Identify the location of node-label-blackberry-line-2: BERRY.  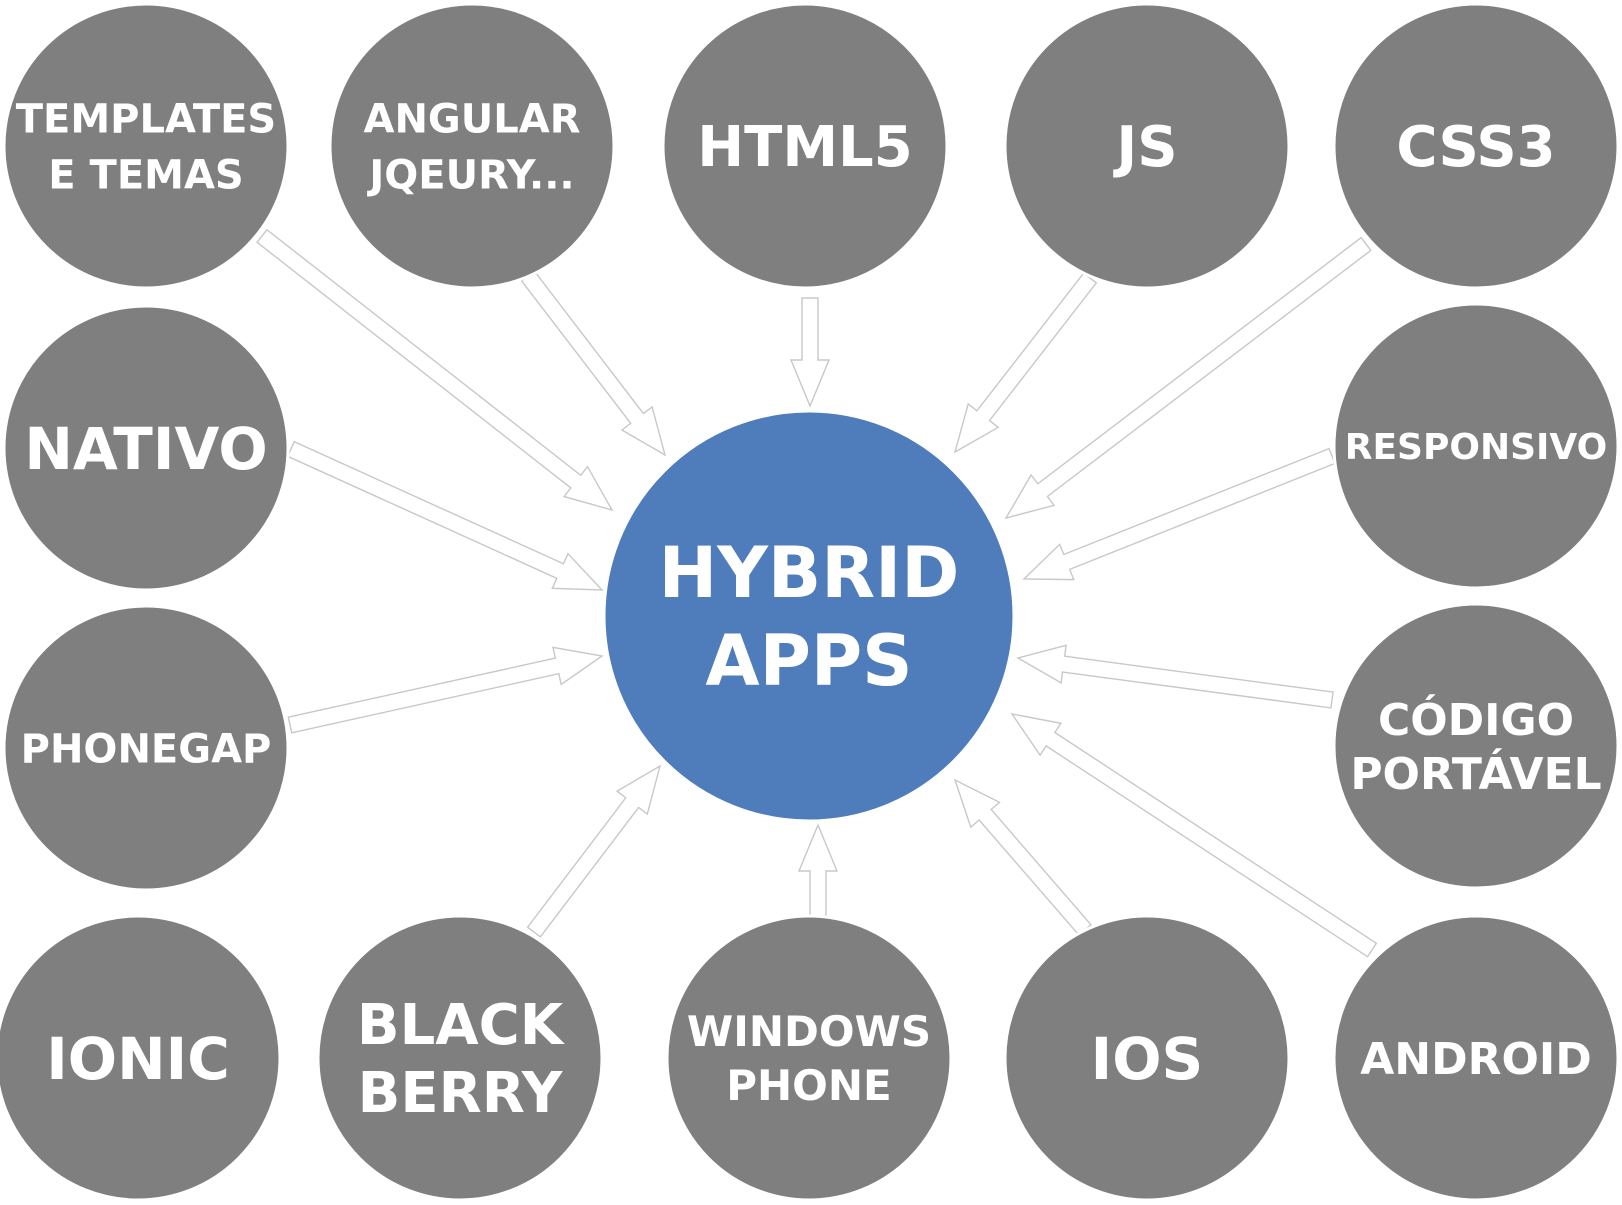
(461, 1093).